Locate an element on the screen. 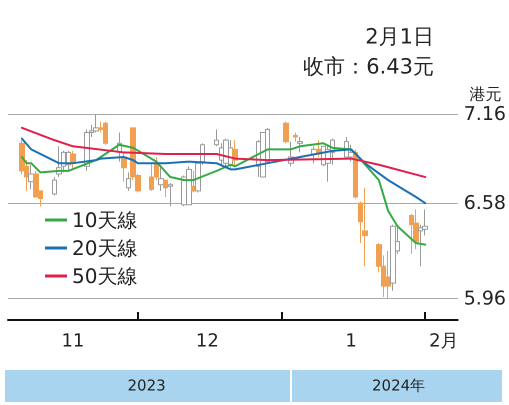 The width and height of the screenshot is (509, 405). y-tick-label: 7.16 is located at coordinates (485, 114).